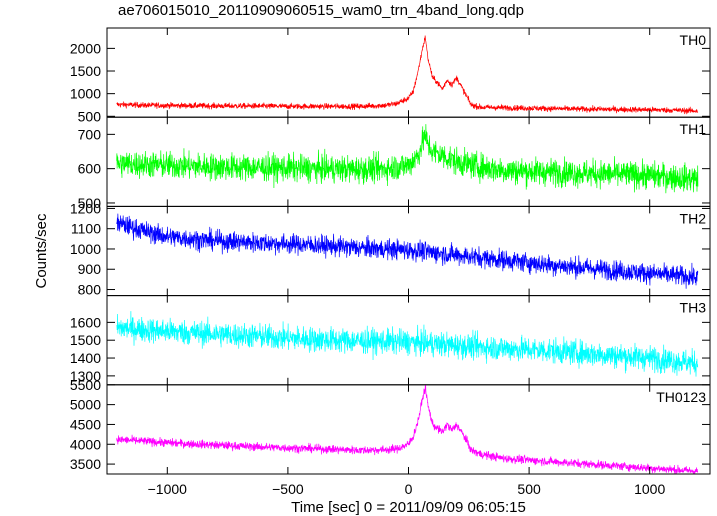 The width and height of the screenshot is (717, 516). What do you see at coordinates (409, 489) in the screenshot?
I see `x-tick-label: 0` at bounding box center [409, 489].